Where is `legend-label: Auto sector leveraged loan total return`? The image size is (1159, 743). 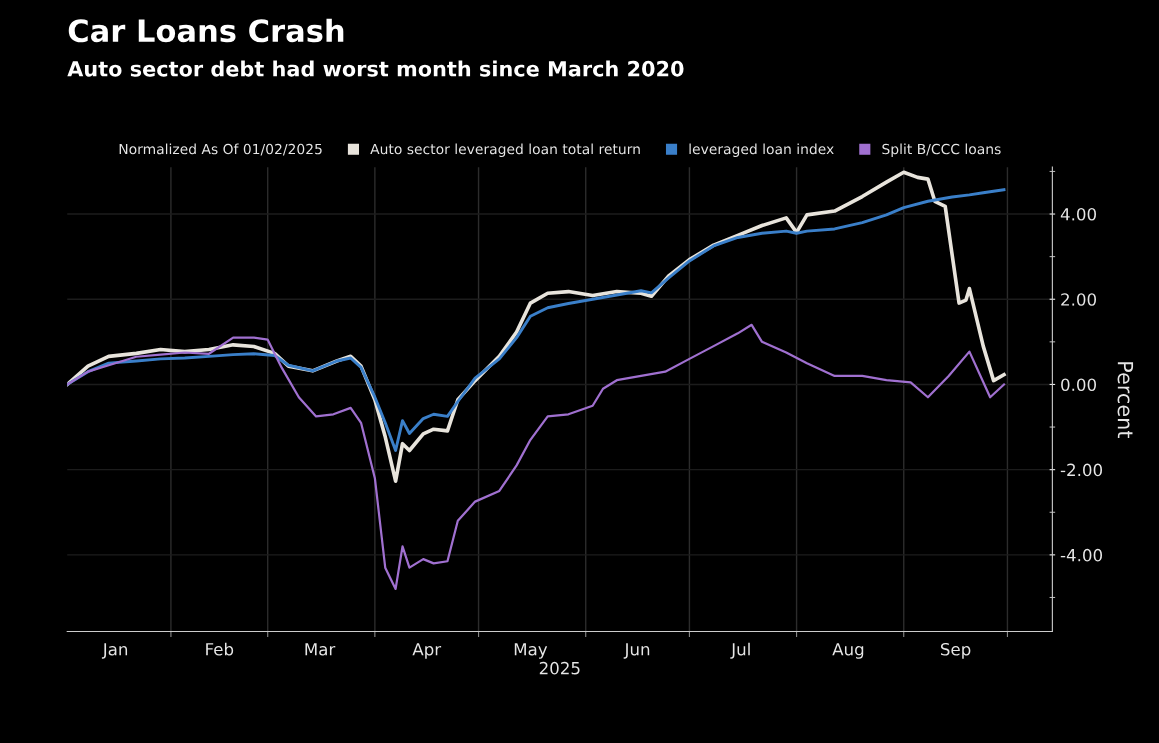 legend-label: Auto sector leveraged loan total return is located at coordinates (505, 150).